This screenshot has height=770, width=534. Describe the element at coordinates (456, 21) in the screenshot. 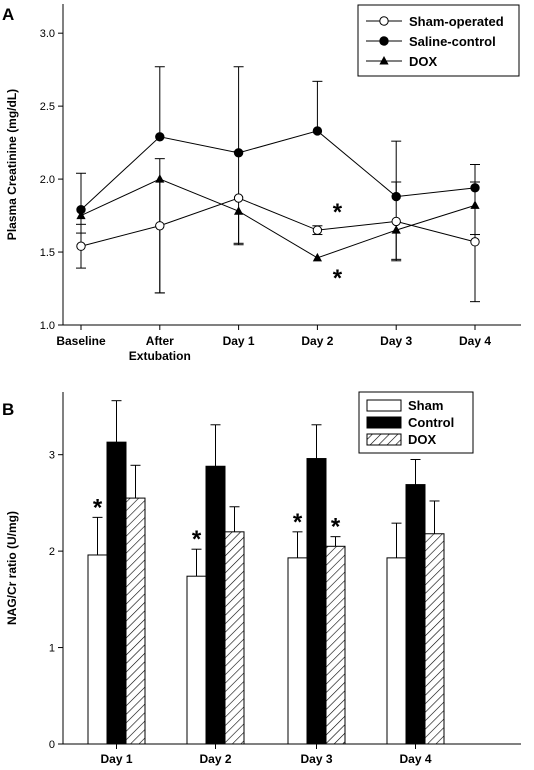

I see `legend-label: Sham-operated` at that location.